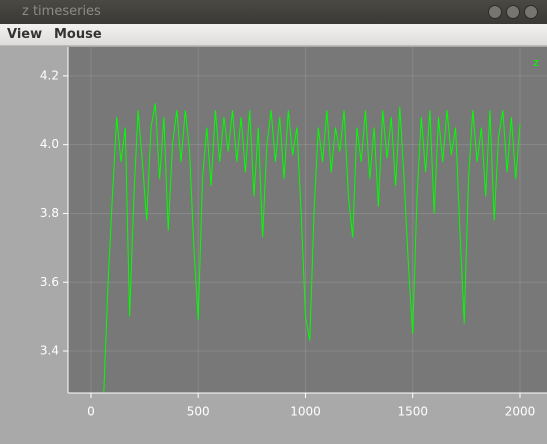  I want to click on menu-item: View, so click(25, 34).